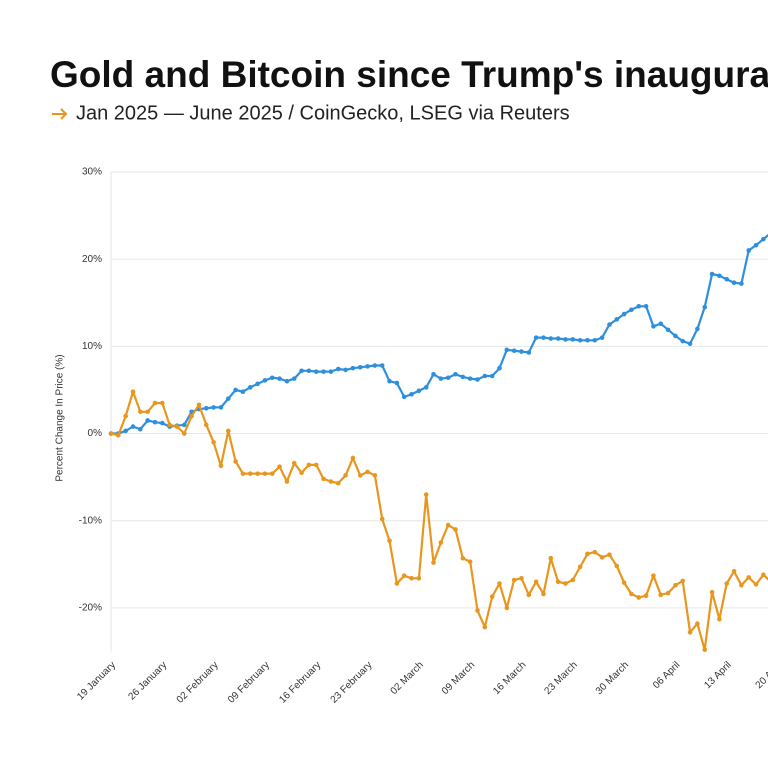 The width and height of the screenshot is (768, 768). Describe the element at coordinates (612, 678) in the screenshot. I see `x-tick-label: 30 March` at that location.